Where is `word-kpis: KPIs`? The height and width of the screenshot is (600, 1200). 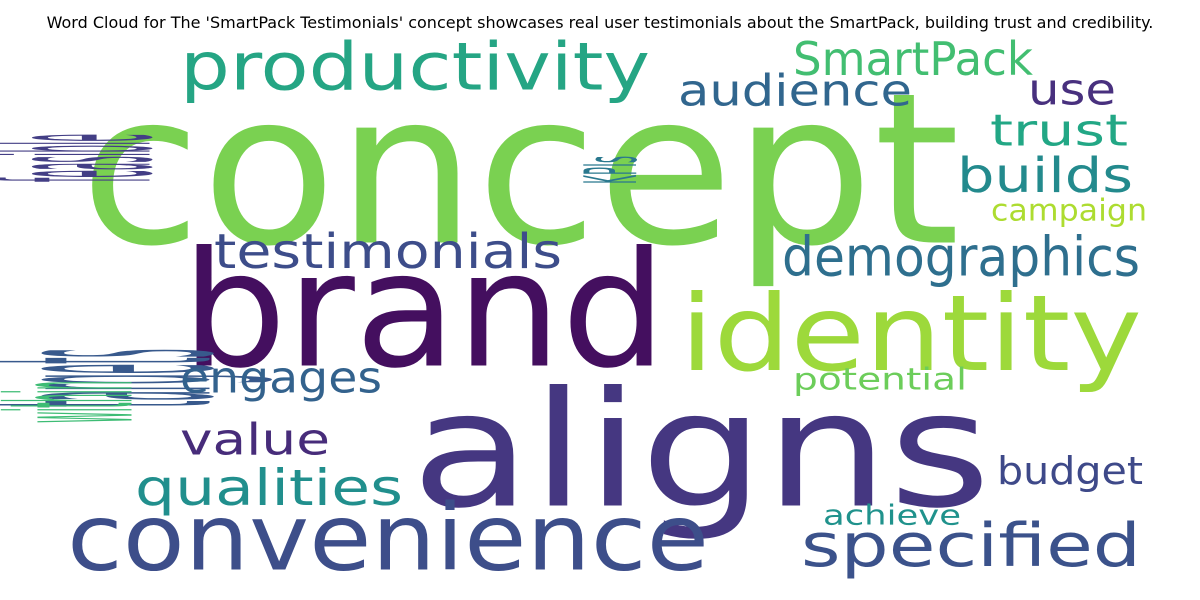
word-kpis: KPIs is located at coordinates (611, 170).